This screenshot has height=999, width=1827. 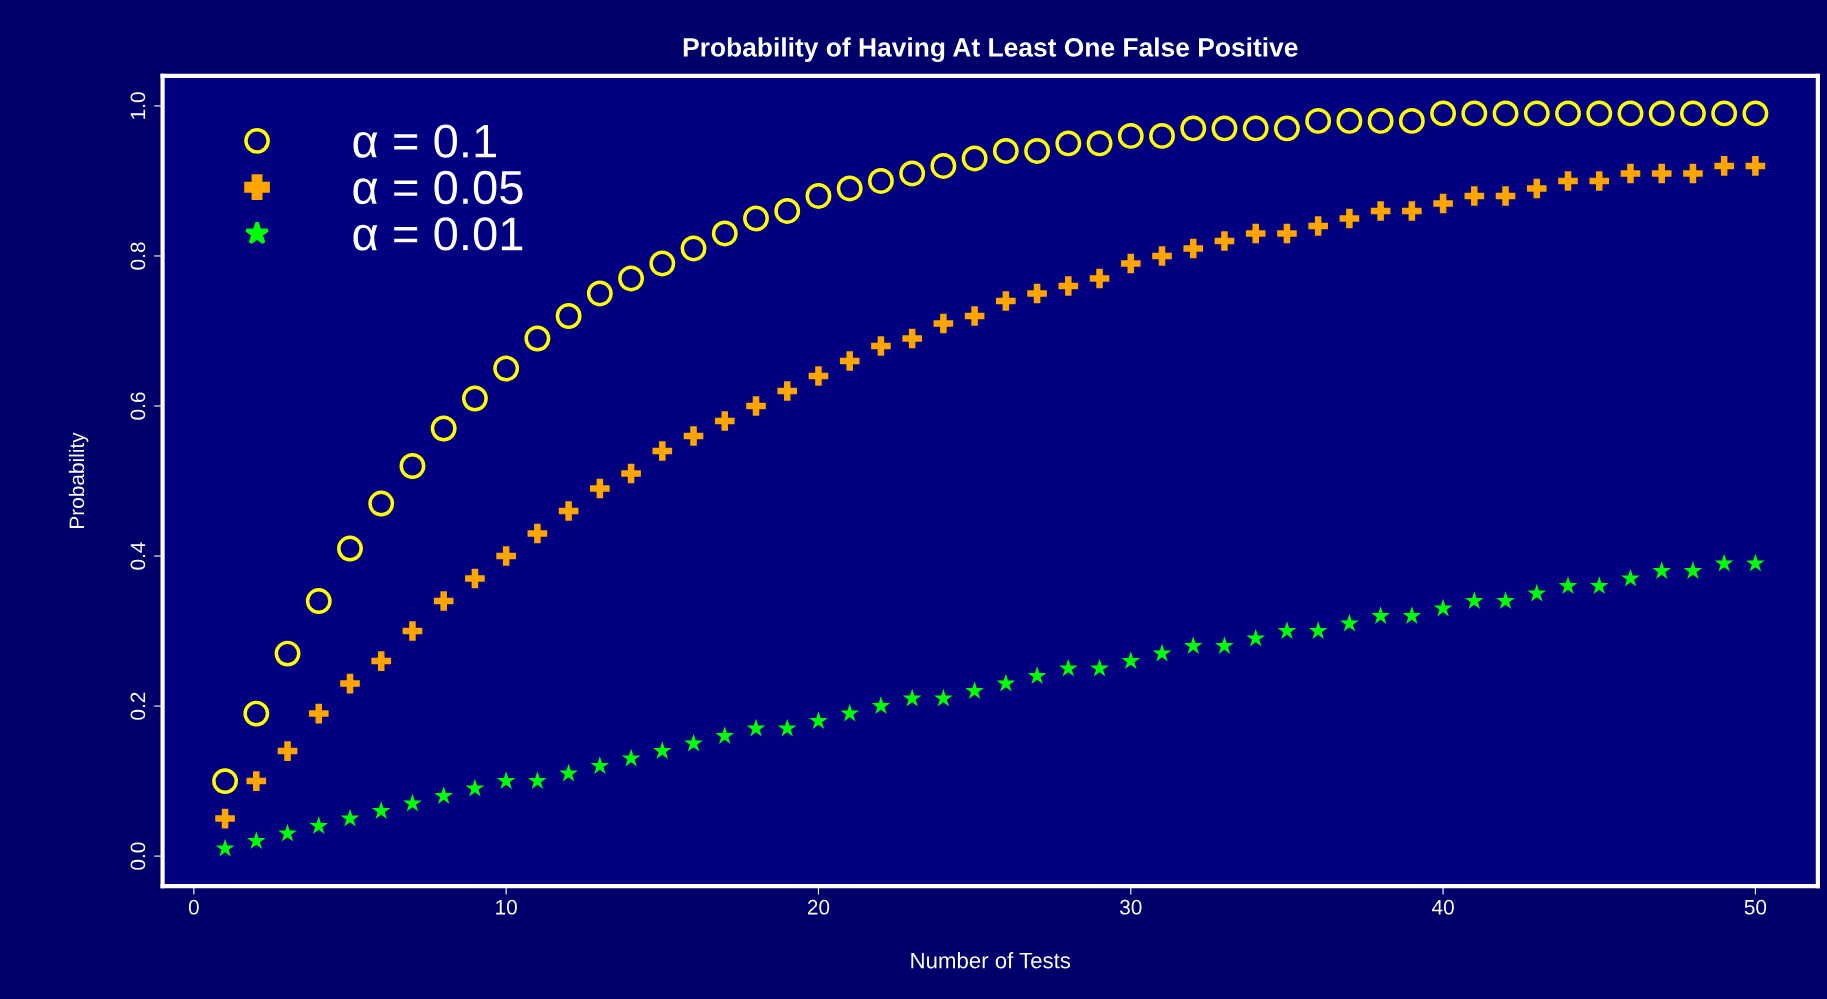 I want to click on legend-label: α = 0.01, so click(x=438, y=234).